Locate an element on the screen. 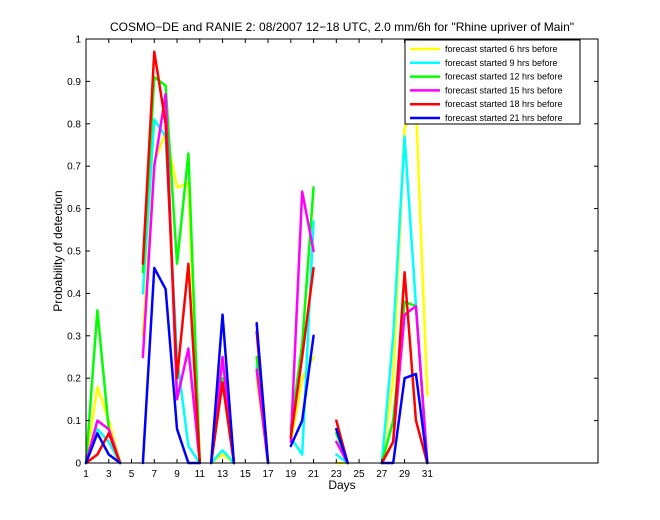 This screenshot has height=520, width=660. x-tick-label: 31 is located at coordinates (428, 474).